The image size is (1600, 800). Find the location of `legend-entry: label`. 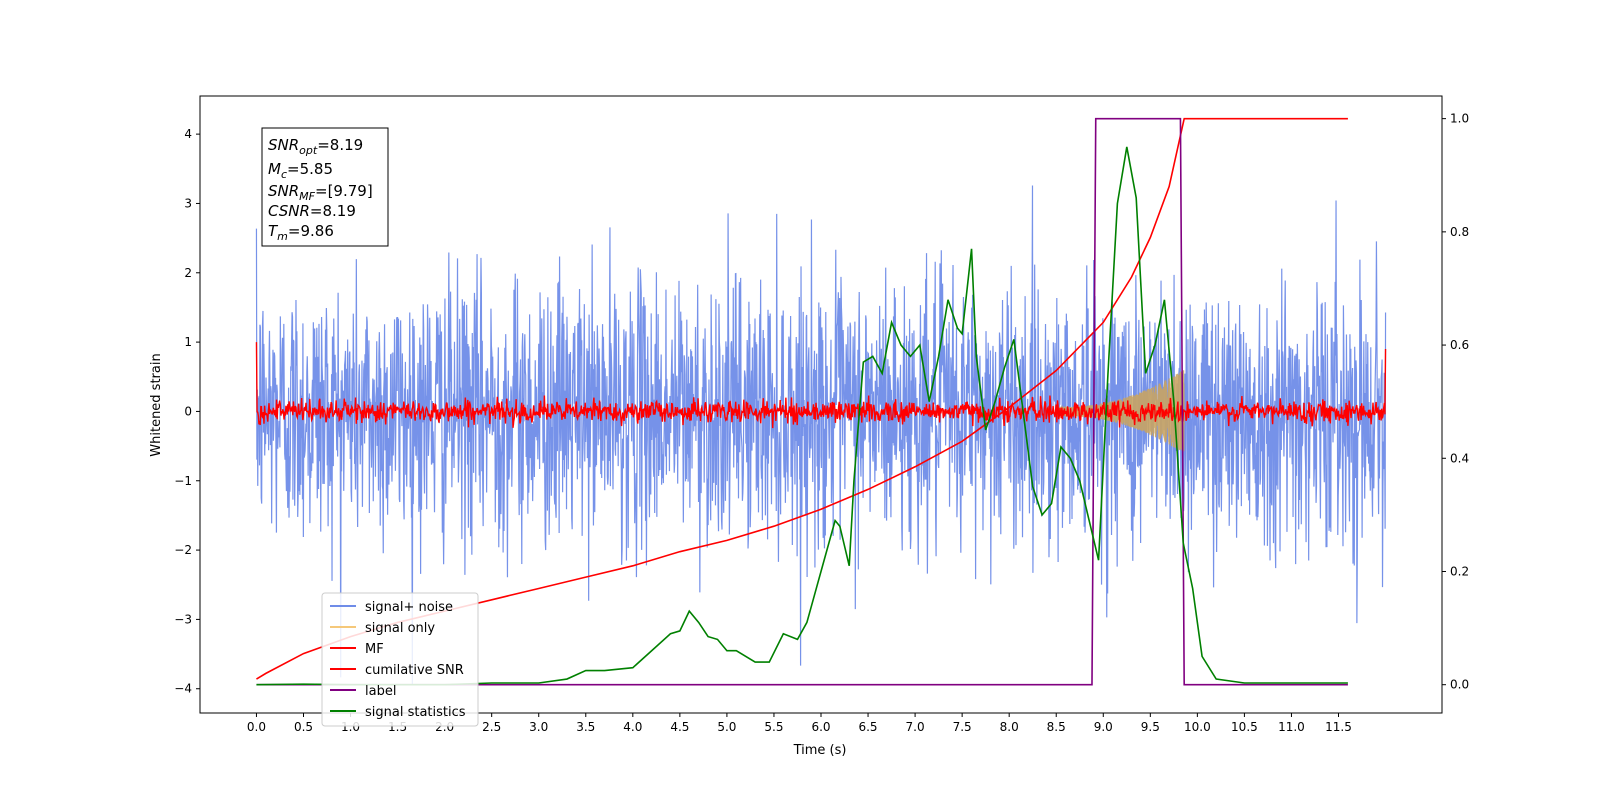

legend-entry: label is located at coordinates (380, 691).